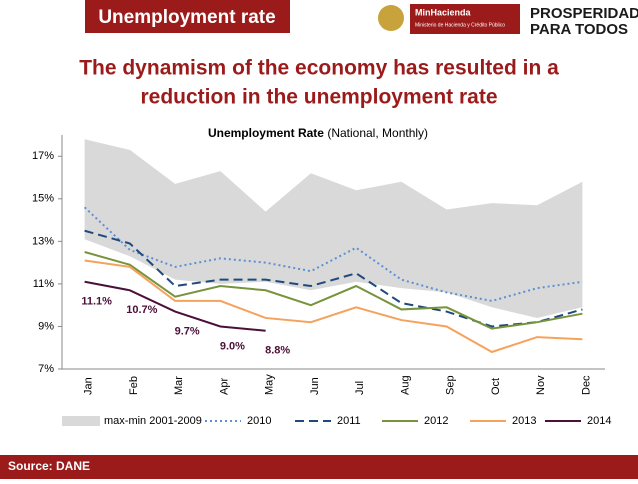  I want to click on x-tick-label: Mar, so click(179, 385).